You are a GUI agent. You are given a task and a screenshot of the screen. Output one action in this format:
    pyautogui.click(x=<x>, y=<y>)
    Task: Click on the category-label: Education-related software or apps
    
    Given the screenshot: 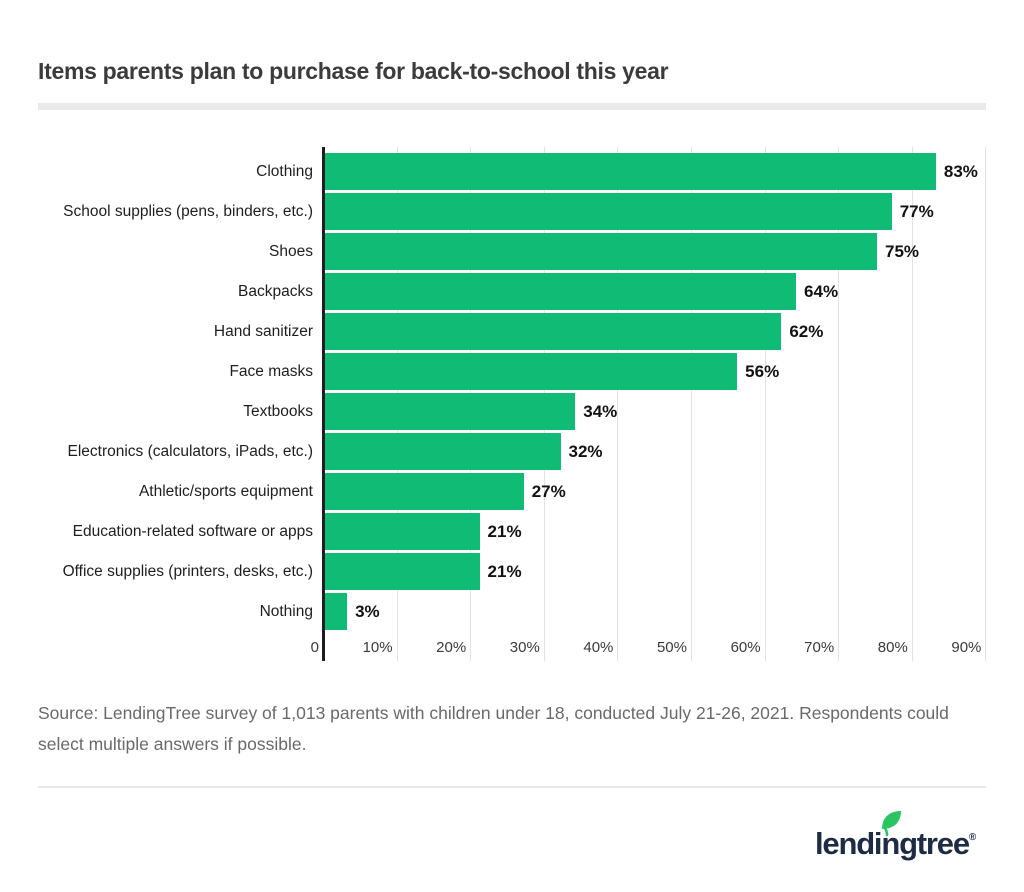 What is the action you would take?
    pyautogui.click(x=192, y=531)
    